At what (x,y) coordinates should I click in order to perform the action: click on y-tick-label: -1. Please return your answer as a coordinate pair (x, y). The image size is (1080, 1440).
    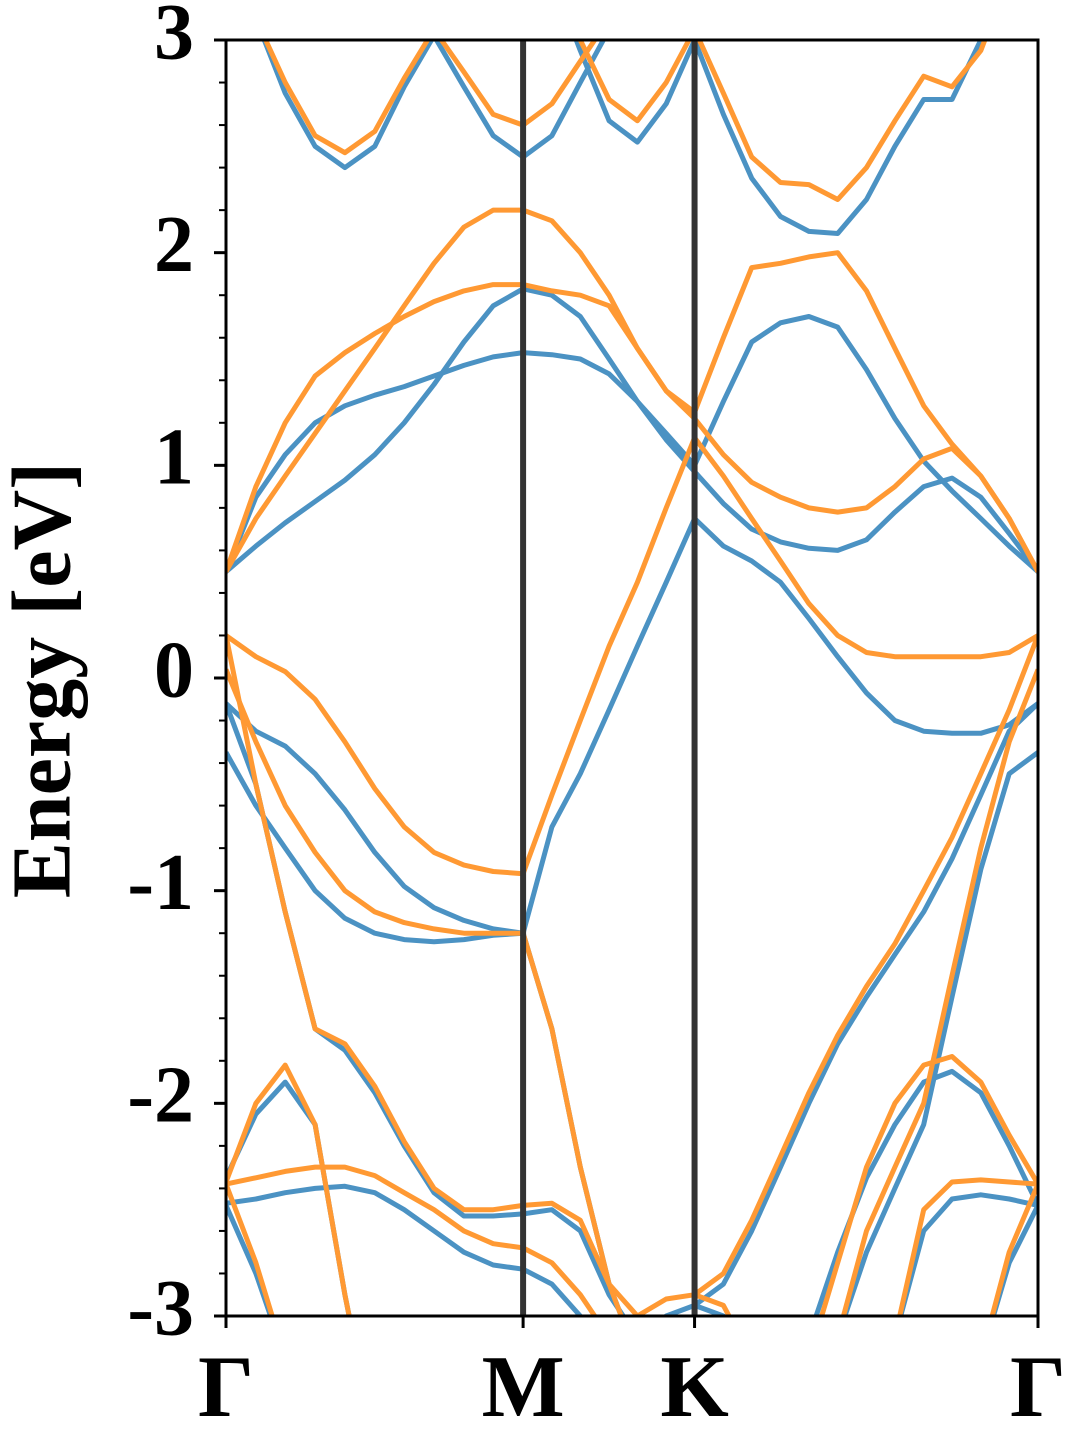
    Looking at the image, I should click on (160, 883).